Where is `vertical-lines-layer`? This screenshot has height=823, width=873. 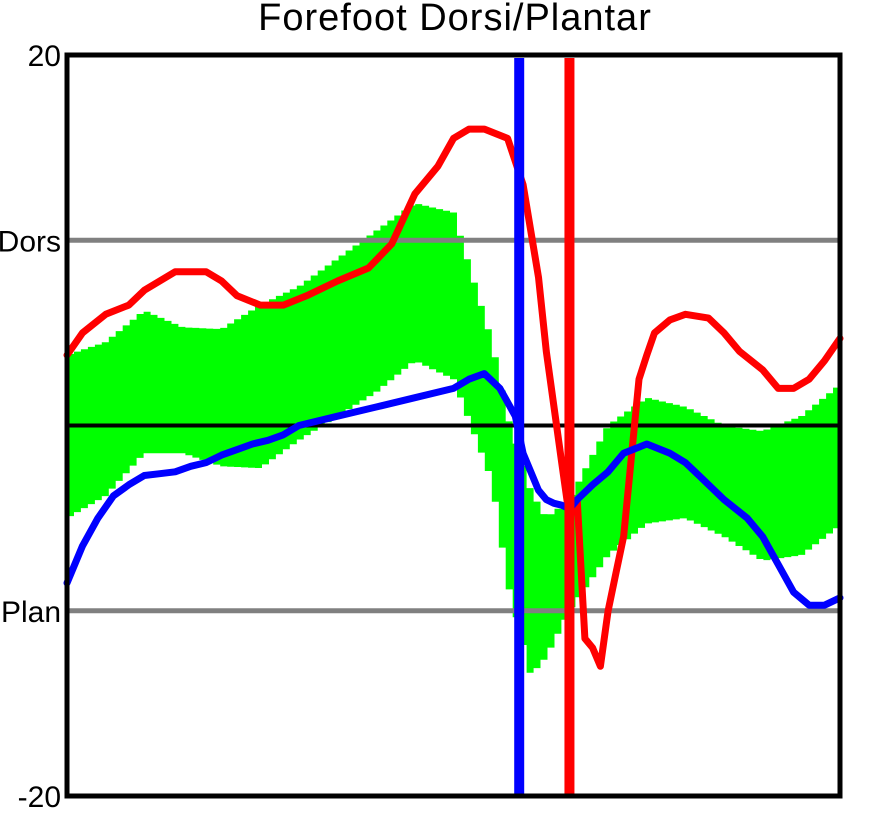
vertical-lines-layer is located at coordinates (544, 427).